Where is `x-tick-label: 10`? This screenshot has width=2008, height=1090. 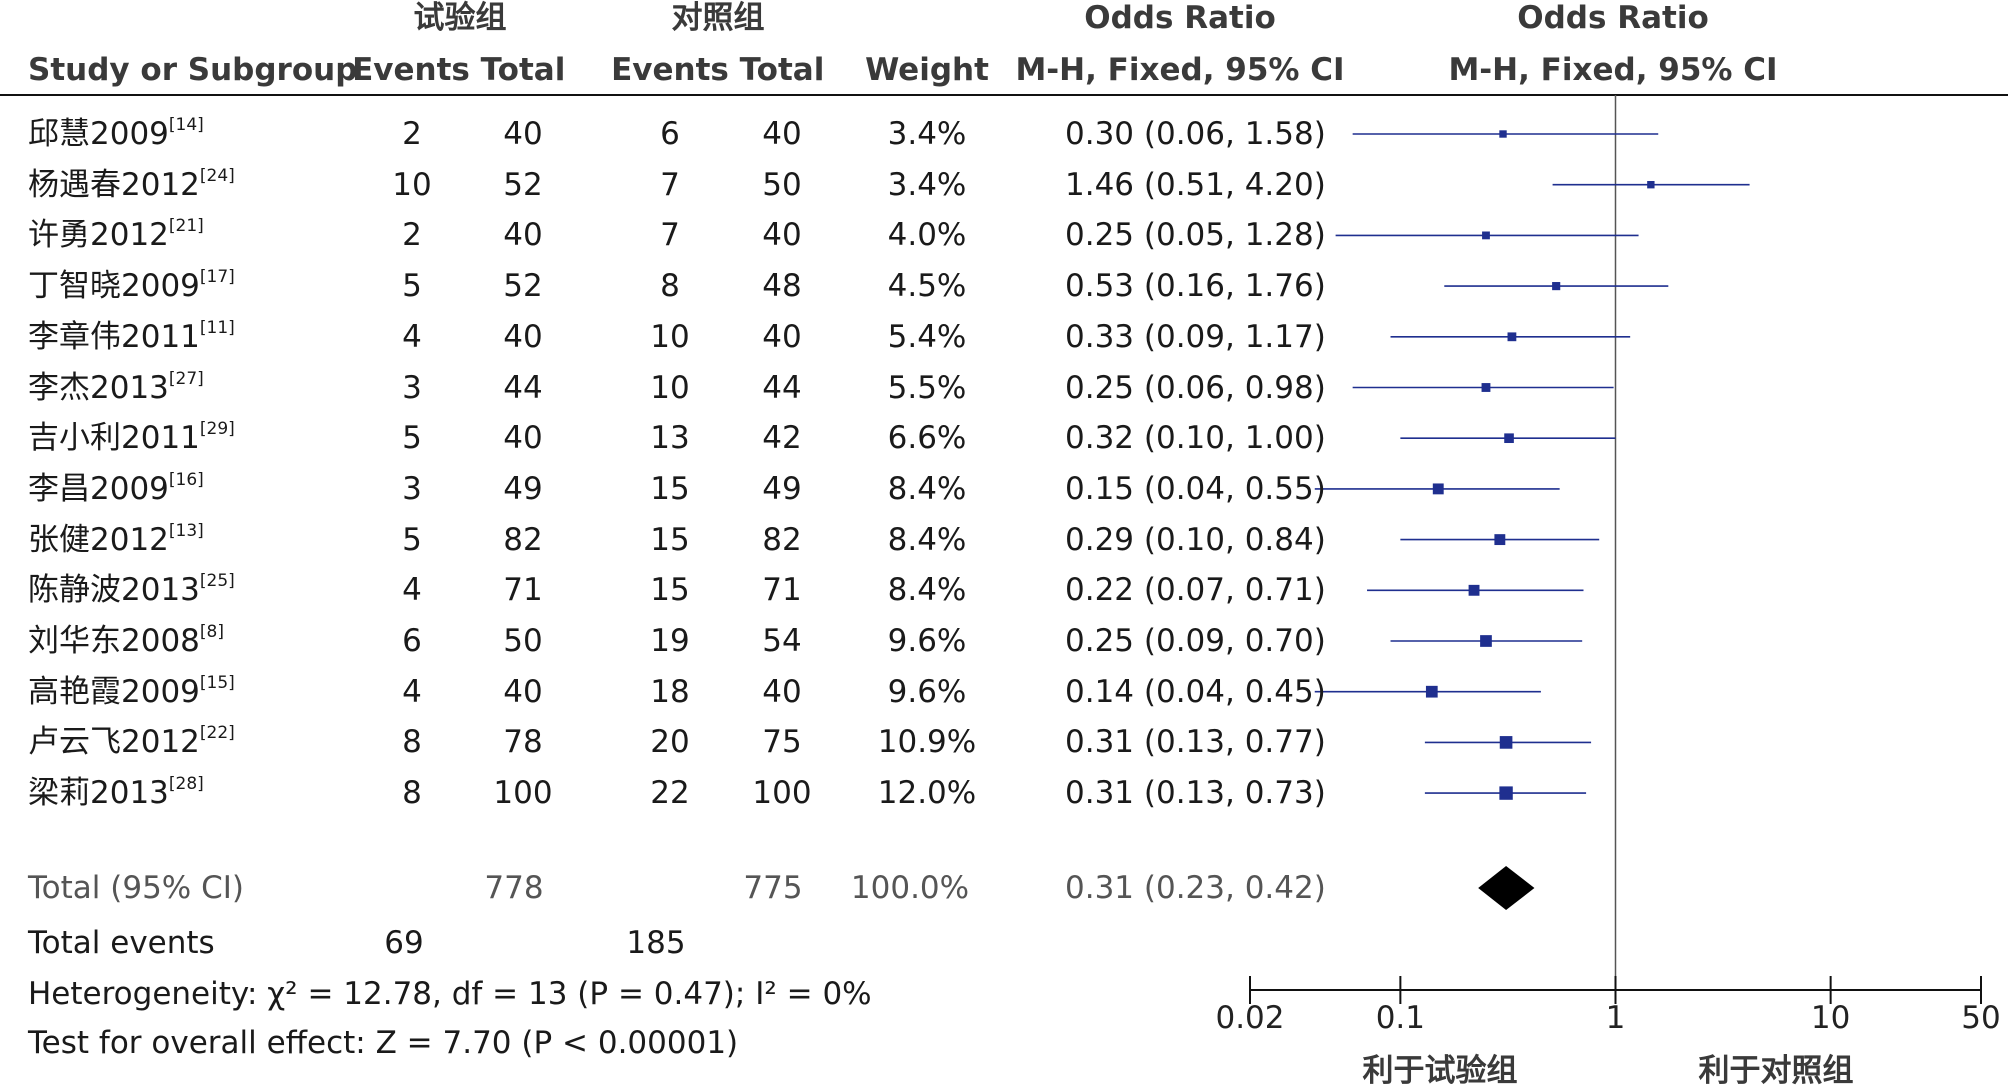 x-tick-label: 10 is located at coordinates (1830, 1018).